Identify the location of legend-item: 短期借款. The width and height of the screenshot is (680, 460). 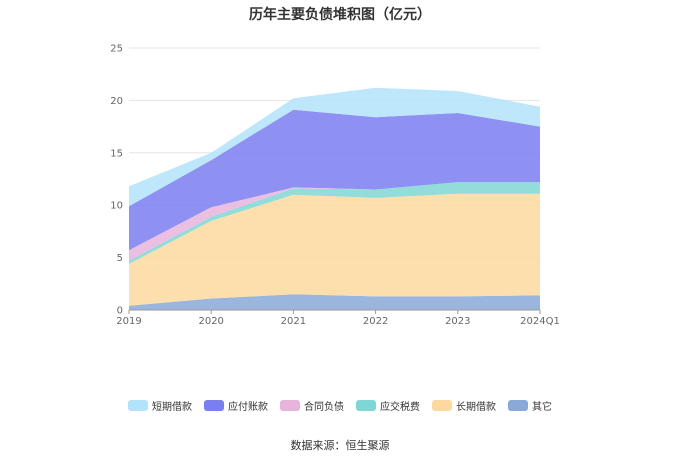
(160, 405).